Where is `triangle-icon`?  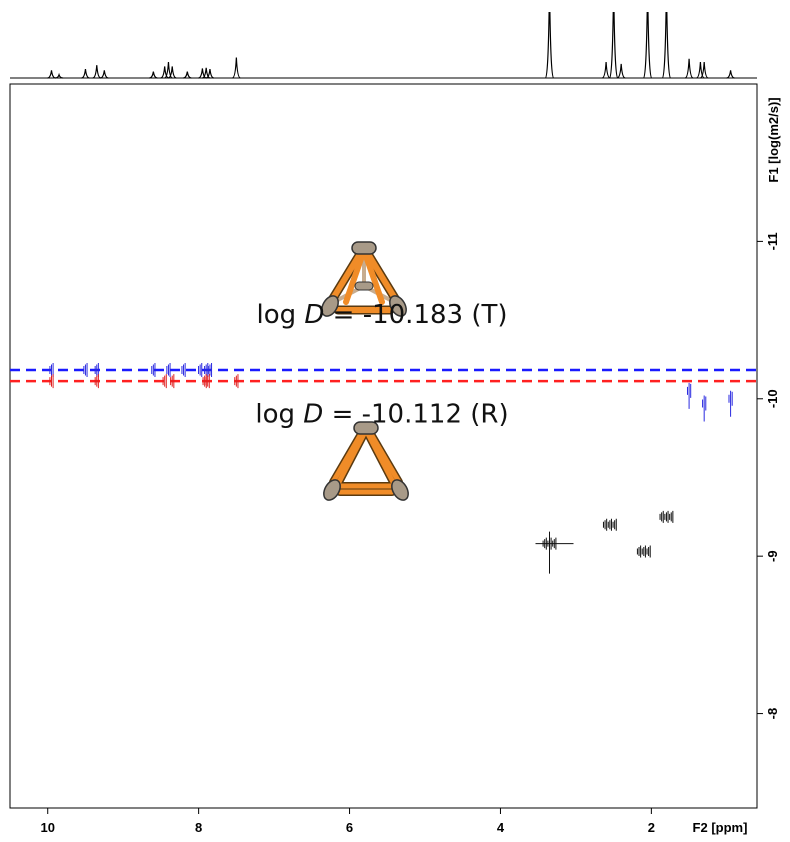 triangle-icon is located at coordinates (366, 461).